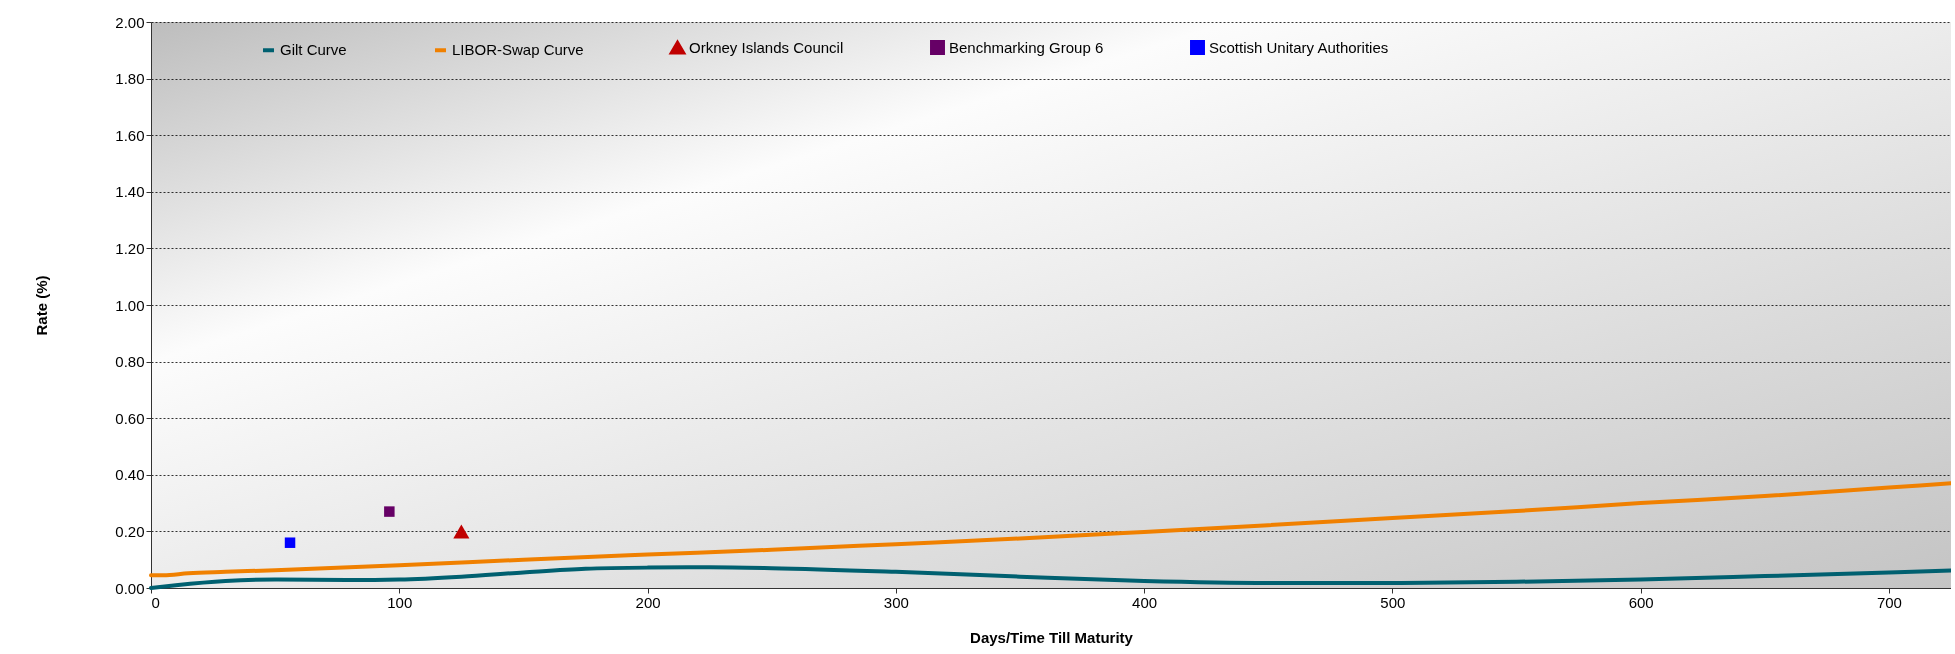  What do you see at coordinates (518, 50) in the screenshot?
I see `legend-label: LIBOR-Swap Curve` at bounding box center [518, 50].